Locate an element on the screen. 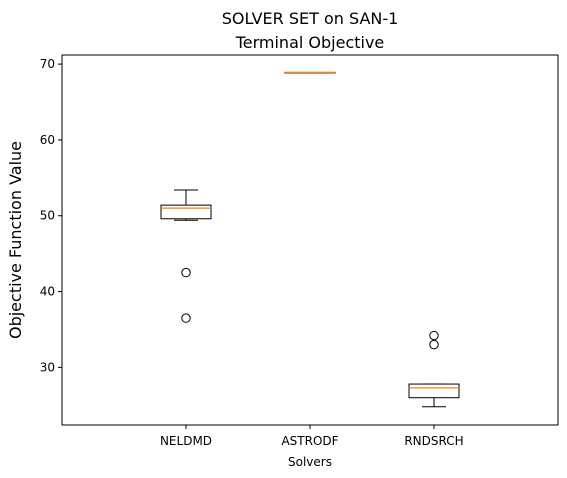 The height and width of the screenshot is (478, 567). y-tick-label: 60 is located at coordinates (47, 140).